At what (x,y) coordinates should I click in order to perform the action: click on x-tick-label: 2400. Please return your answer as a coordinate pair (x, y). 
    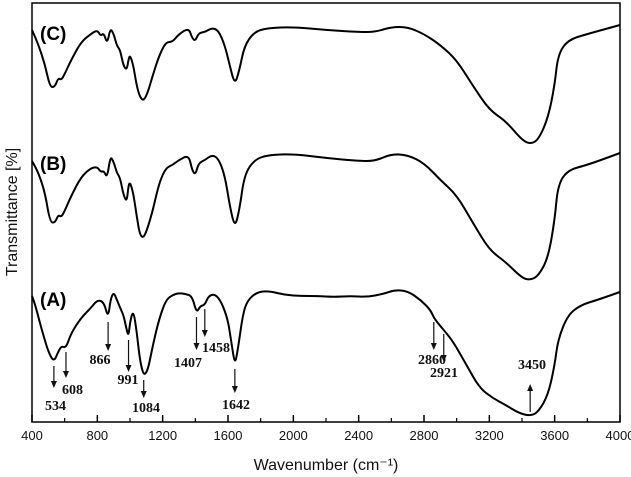
    Looking at the image, I should click on (358, 435).